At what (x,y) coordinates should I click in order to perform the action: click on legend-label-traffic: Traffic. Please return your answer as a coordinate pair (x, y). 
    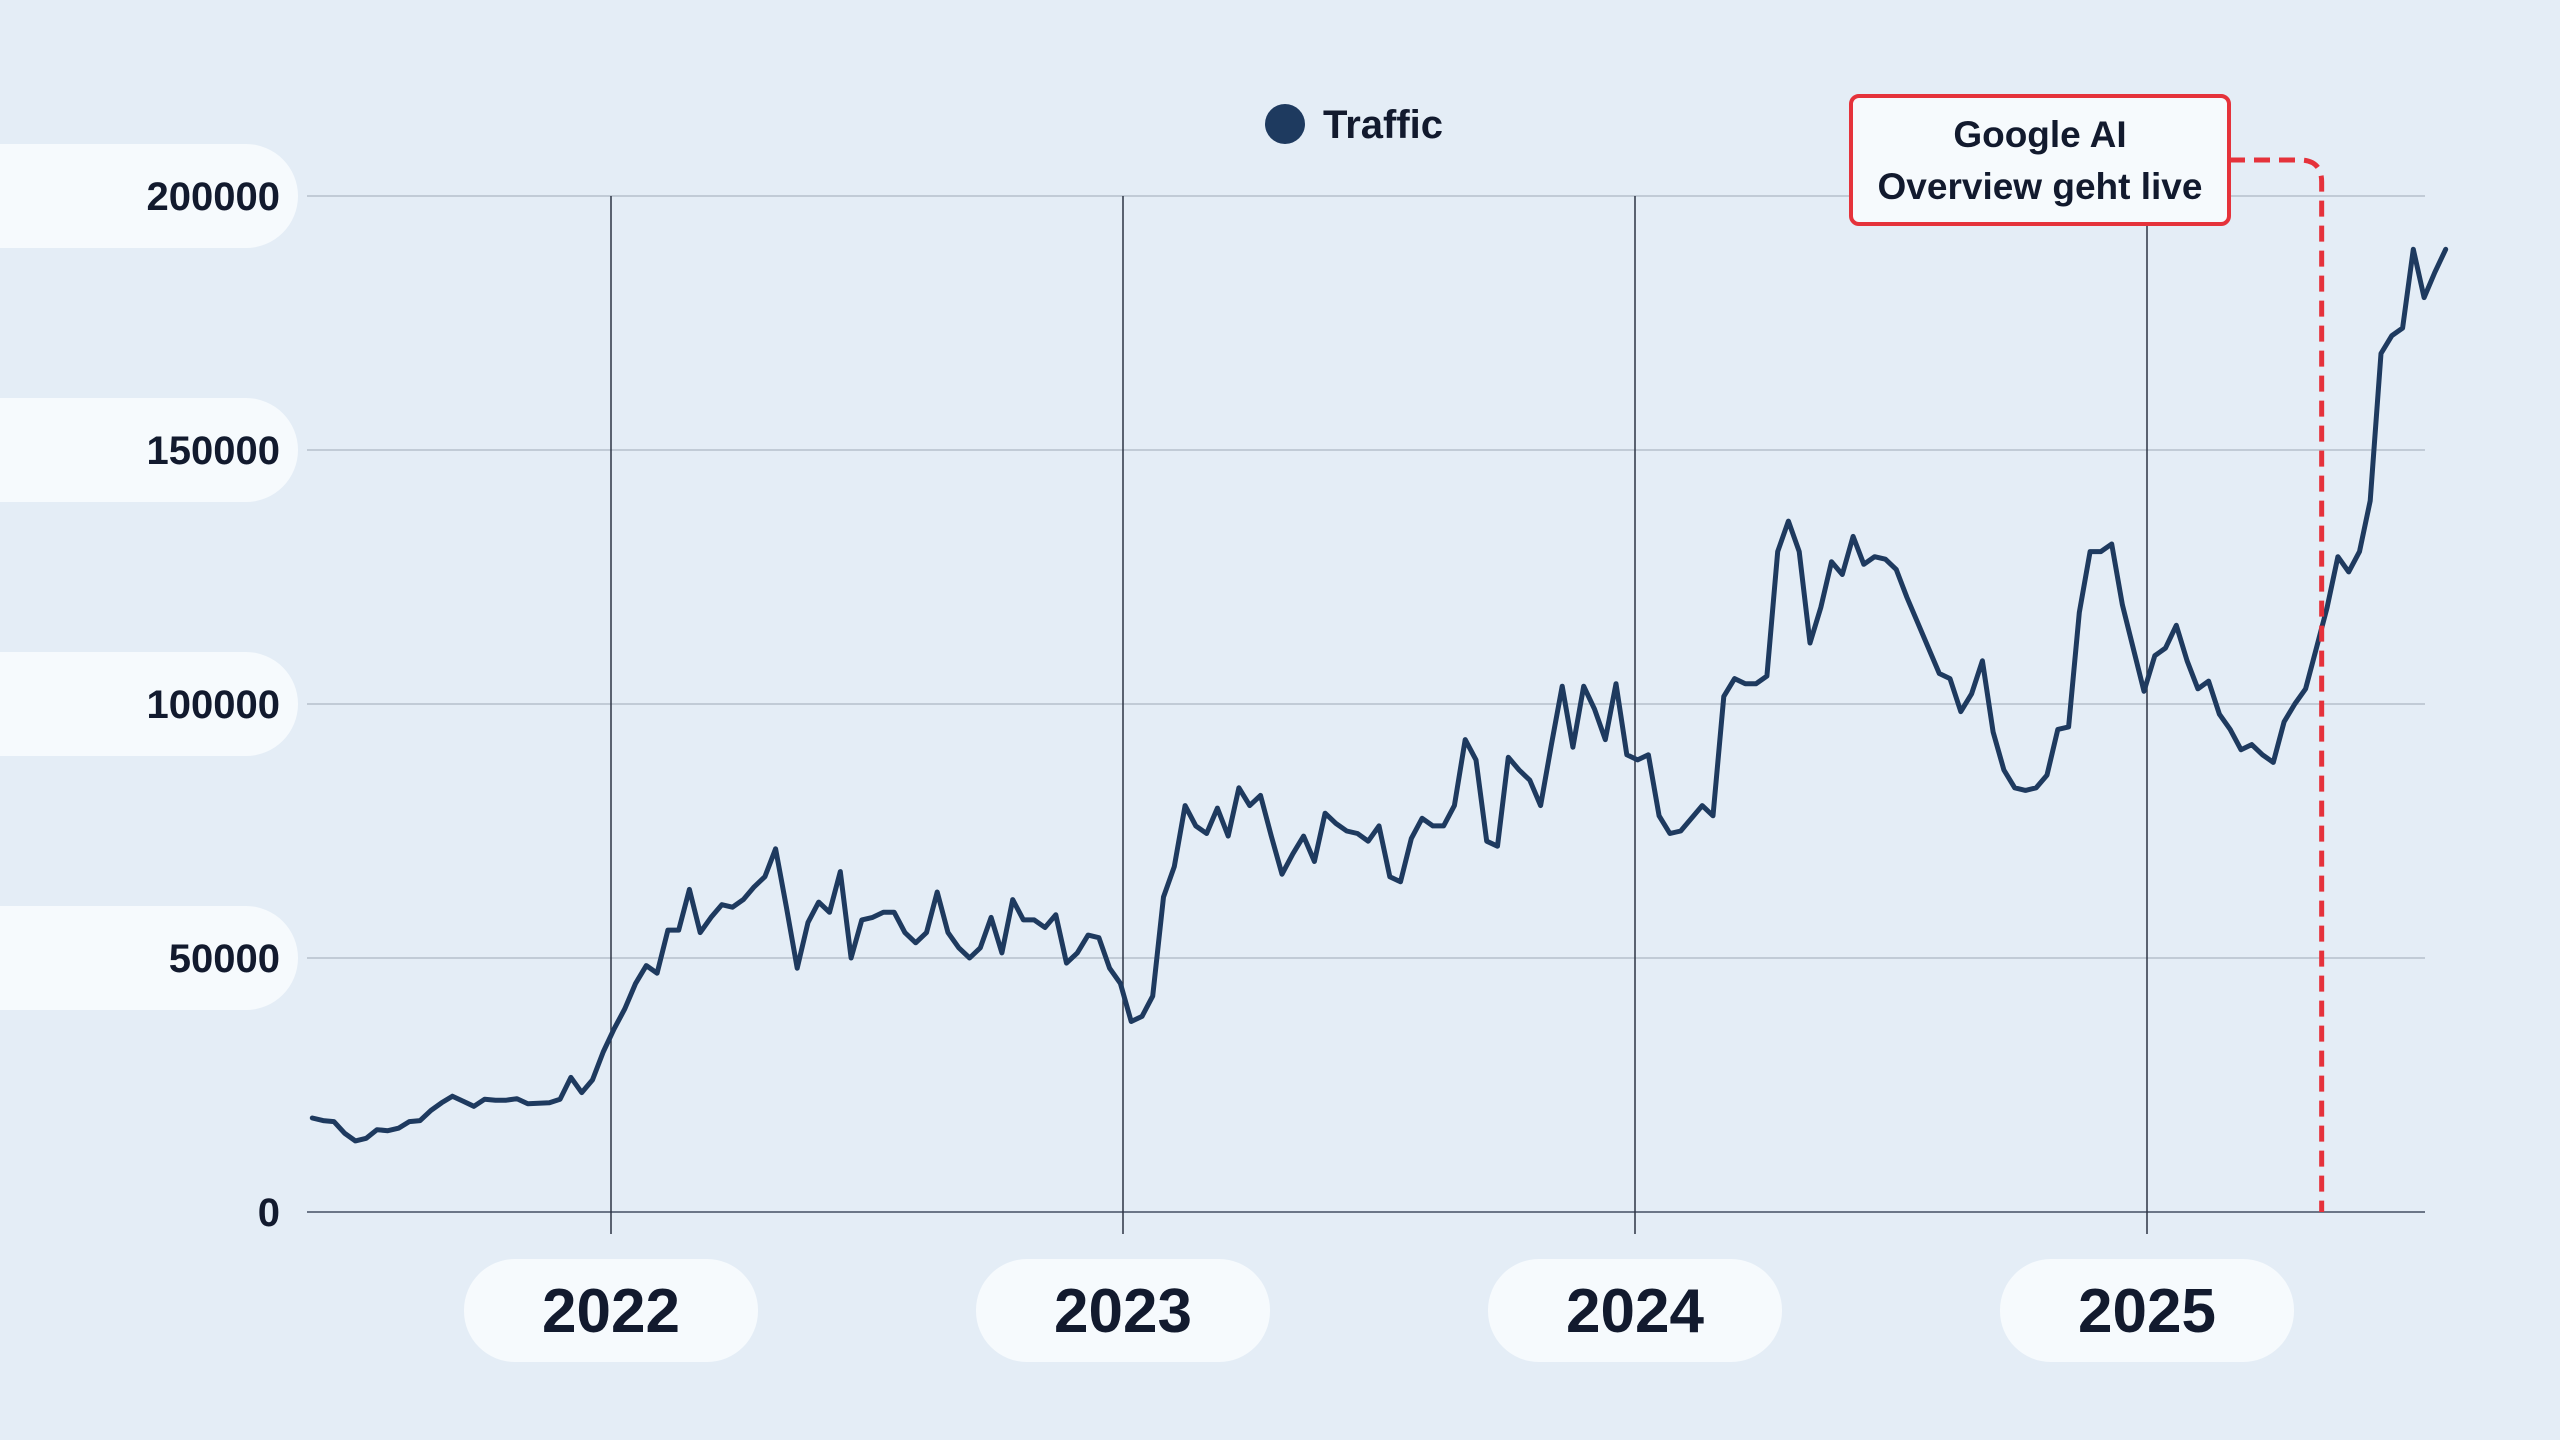
    Looking at the image, I should click on (1383, 125).